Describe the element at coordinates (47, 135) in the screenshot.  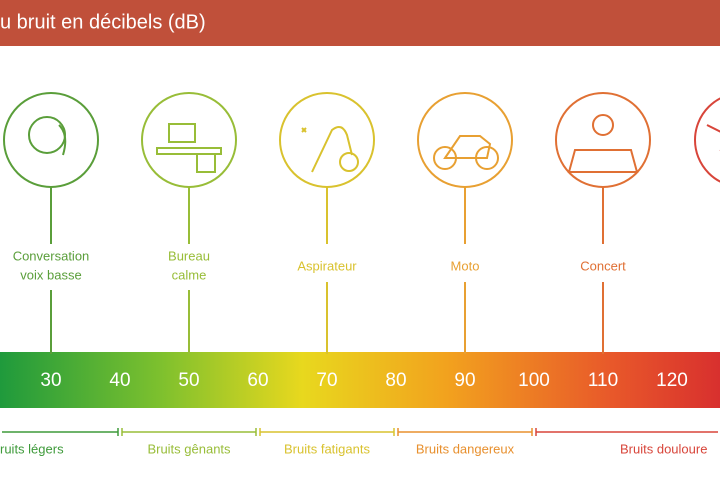
I see `icon-head` at that location.